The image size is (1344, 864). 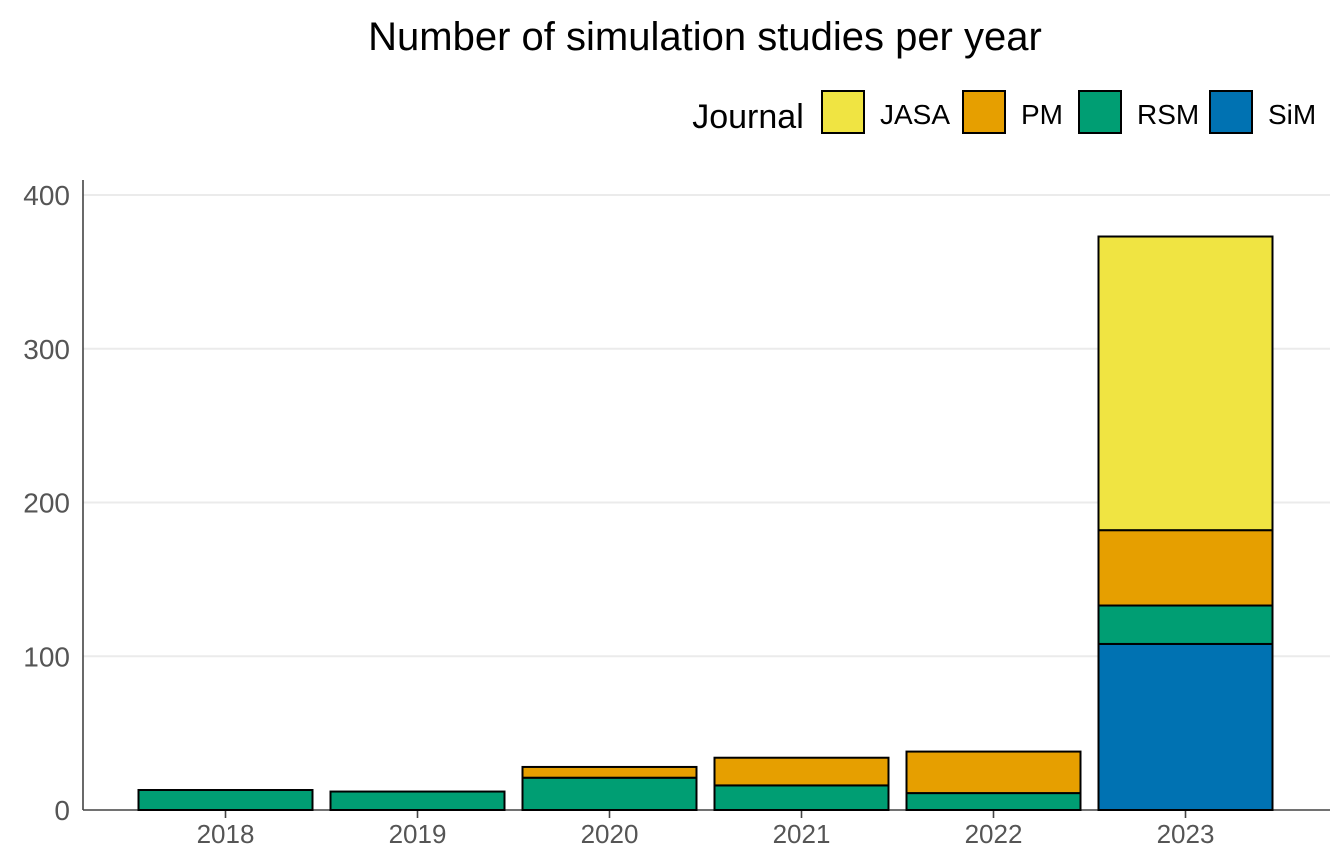 I want to click on bar-segment-pm-2023, so click(x=1185, y=568).